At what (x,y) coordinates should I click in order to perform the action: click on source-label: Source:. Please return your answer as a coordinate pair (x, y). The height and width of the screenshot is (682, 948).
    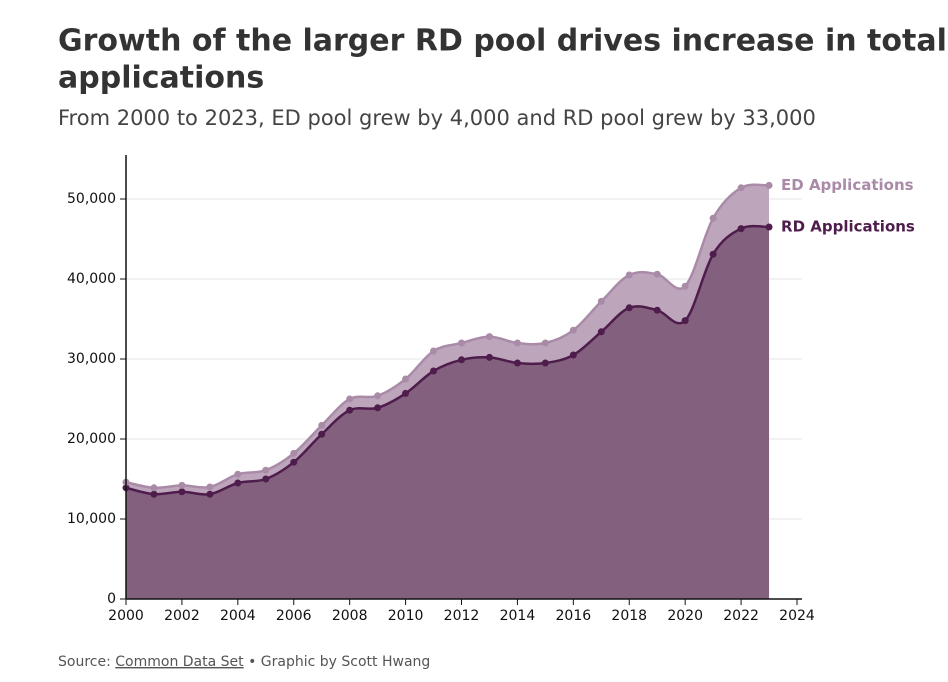
    Looking at the image, I should click on (84, 662).